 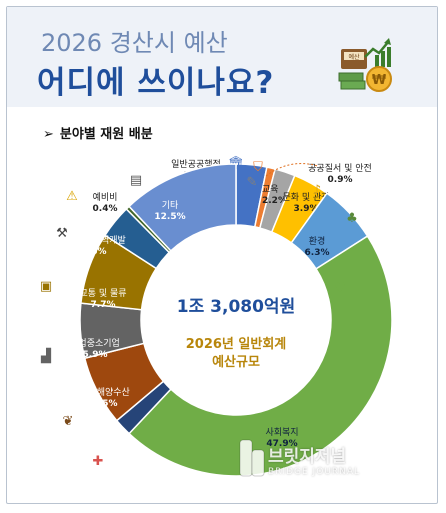 What do you see at coordinates (365, 65) in the screenshot?
I see `budget-money-icon: 예산 ₩` at bounding box center [365, 65].